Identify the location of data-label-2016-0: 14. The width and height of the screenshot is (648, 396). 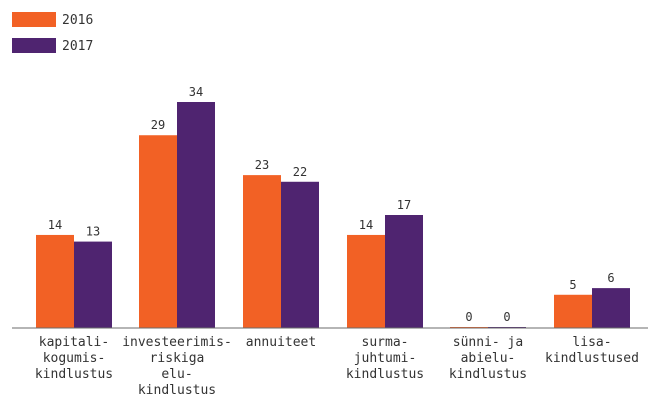
(55, 225).